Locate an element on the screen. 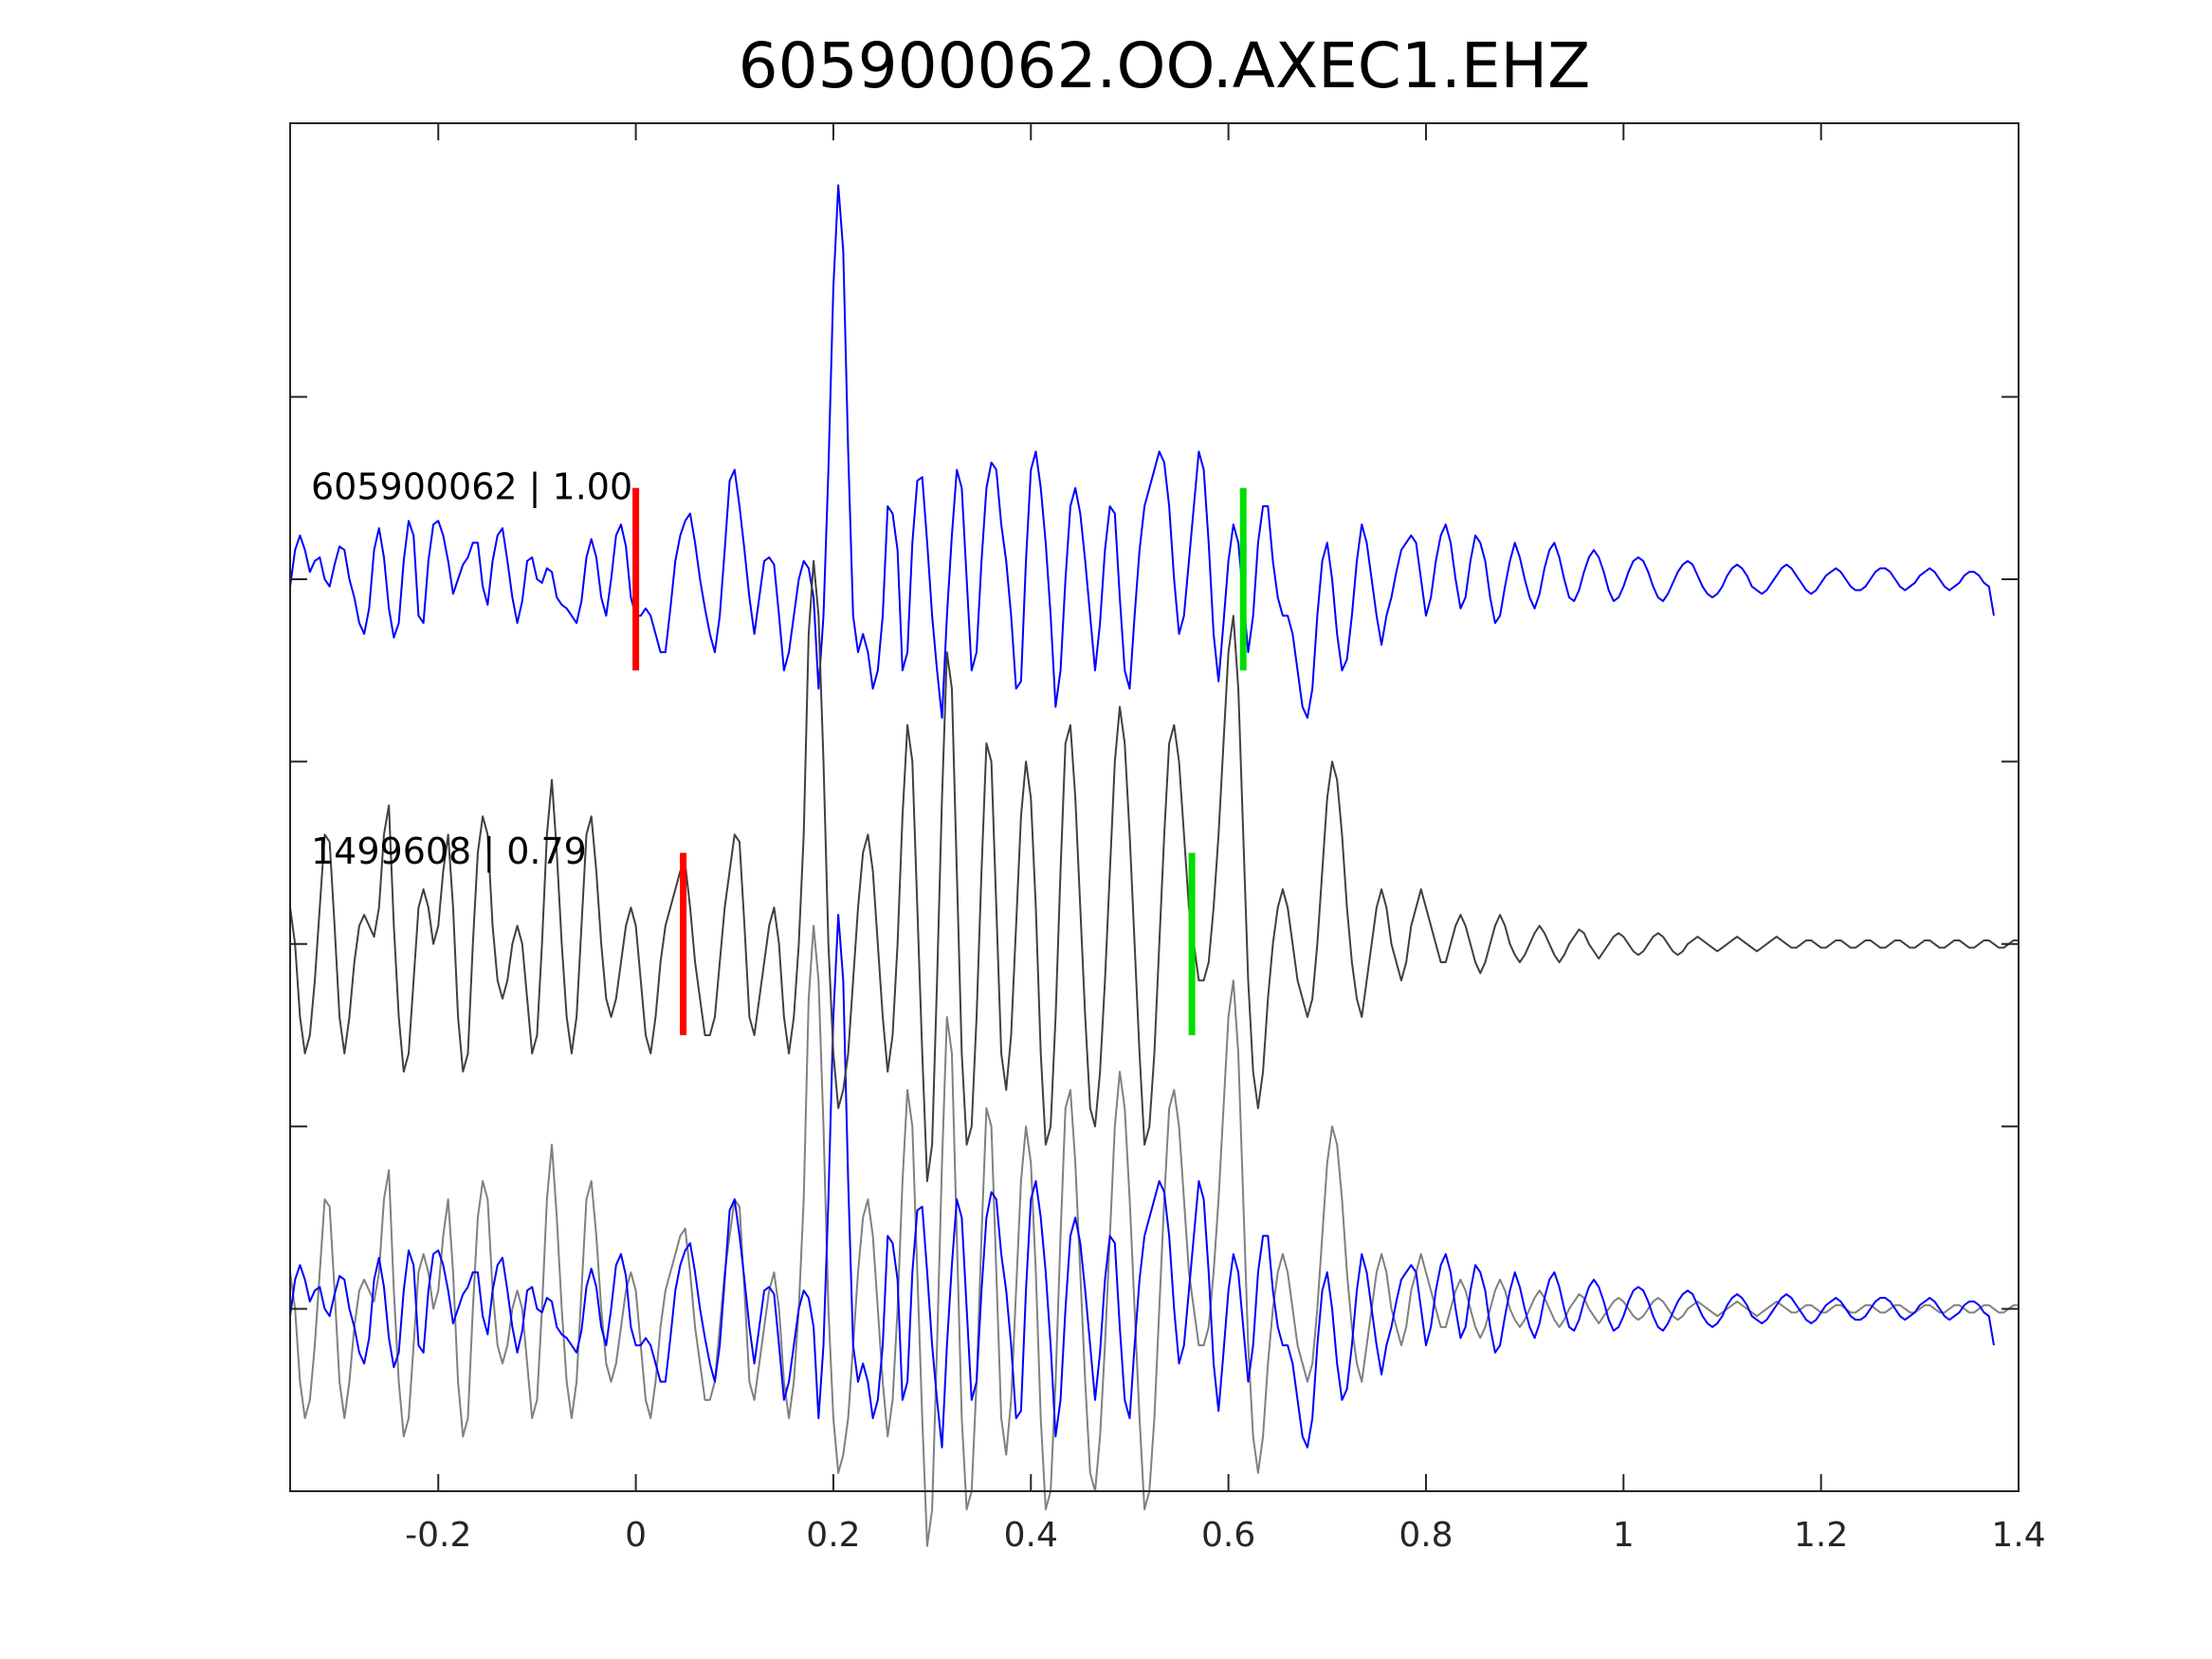 The height and width of the screenshot is (1659, 2212). trace-label: 1499608 | 0.79 is located at coordinates (449, 851).